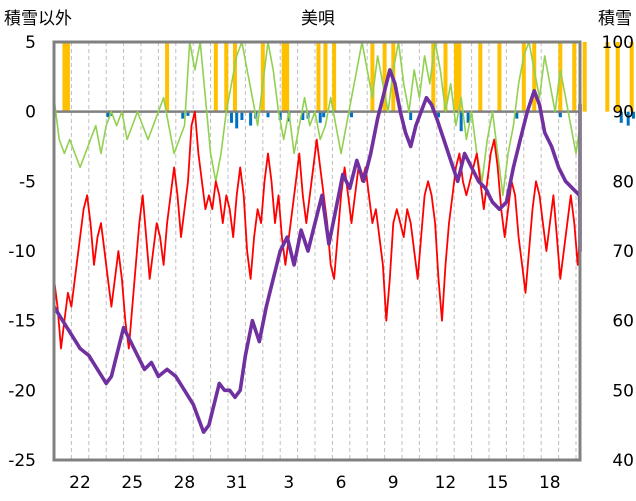 Image resolution: width=636 pixels, height=501 pixels. I want to click on x-tick-label: 25, so click(132, 483).